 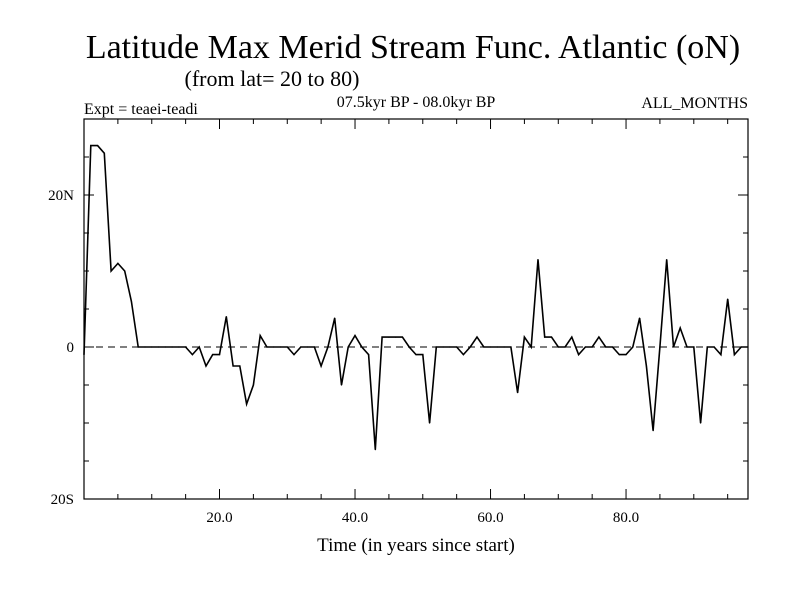 I want to click on x-axis-label: Time (in years since start), so click(x=416, y=545).